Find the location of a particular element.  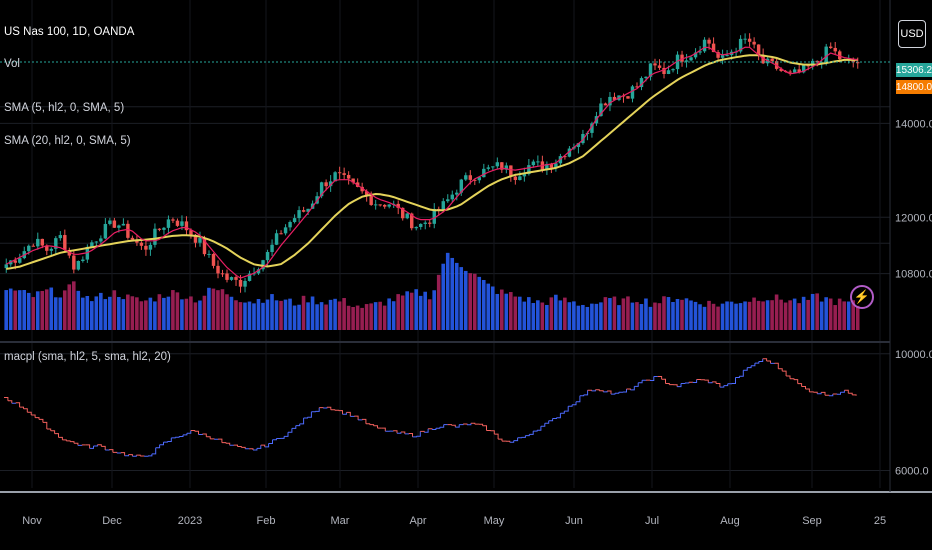

x-tick-label: Sep is located at coordinates (812, 521).